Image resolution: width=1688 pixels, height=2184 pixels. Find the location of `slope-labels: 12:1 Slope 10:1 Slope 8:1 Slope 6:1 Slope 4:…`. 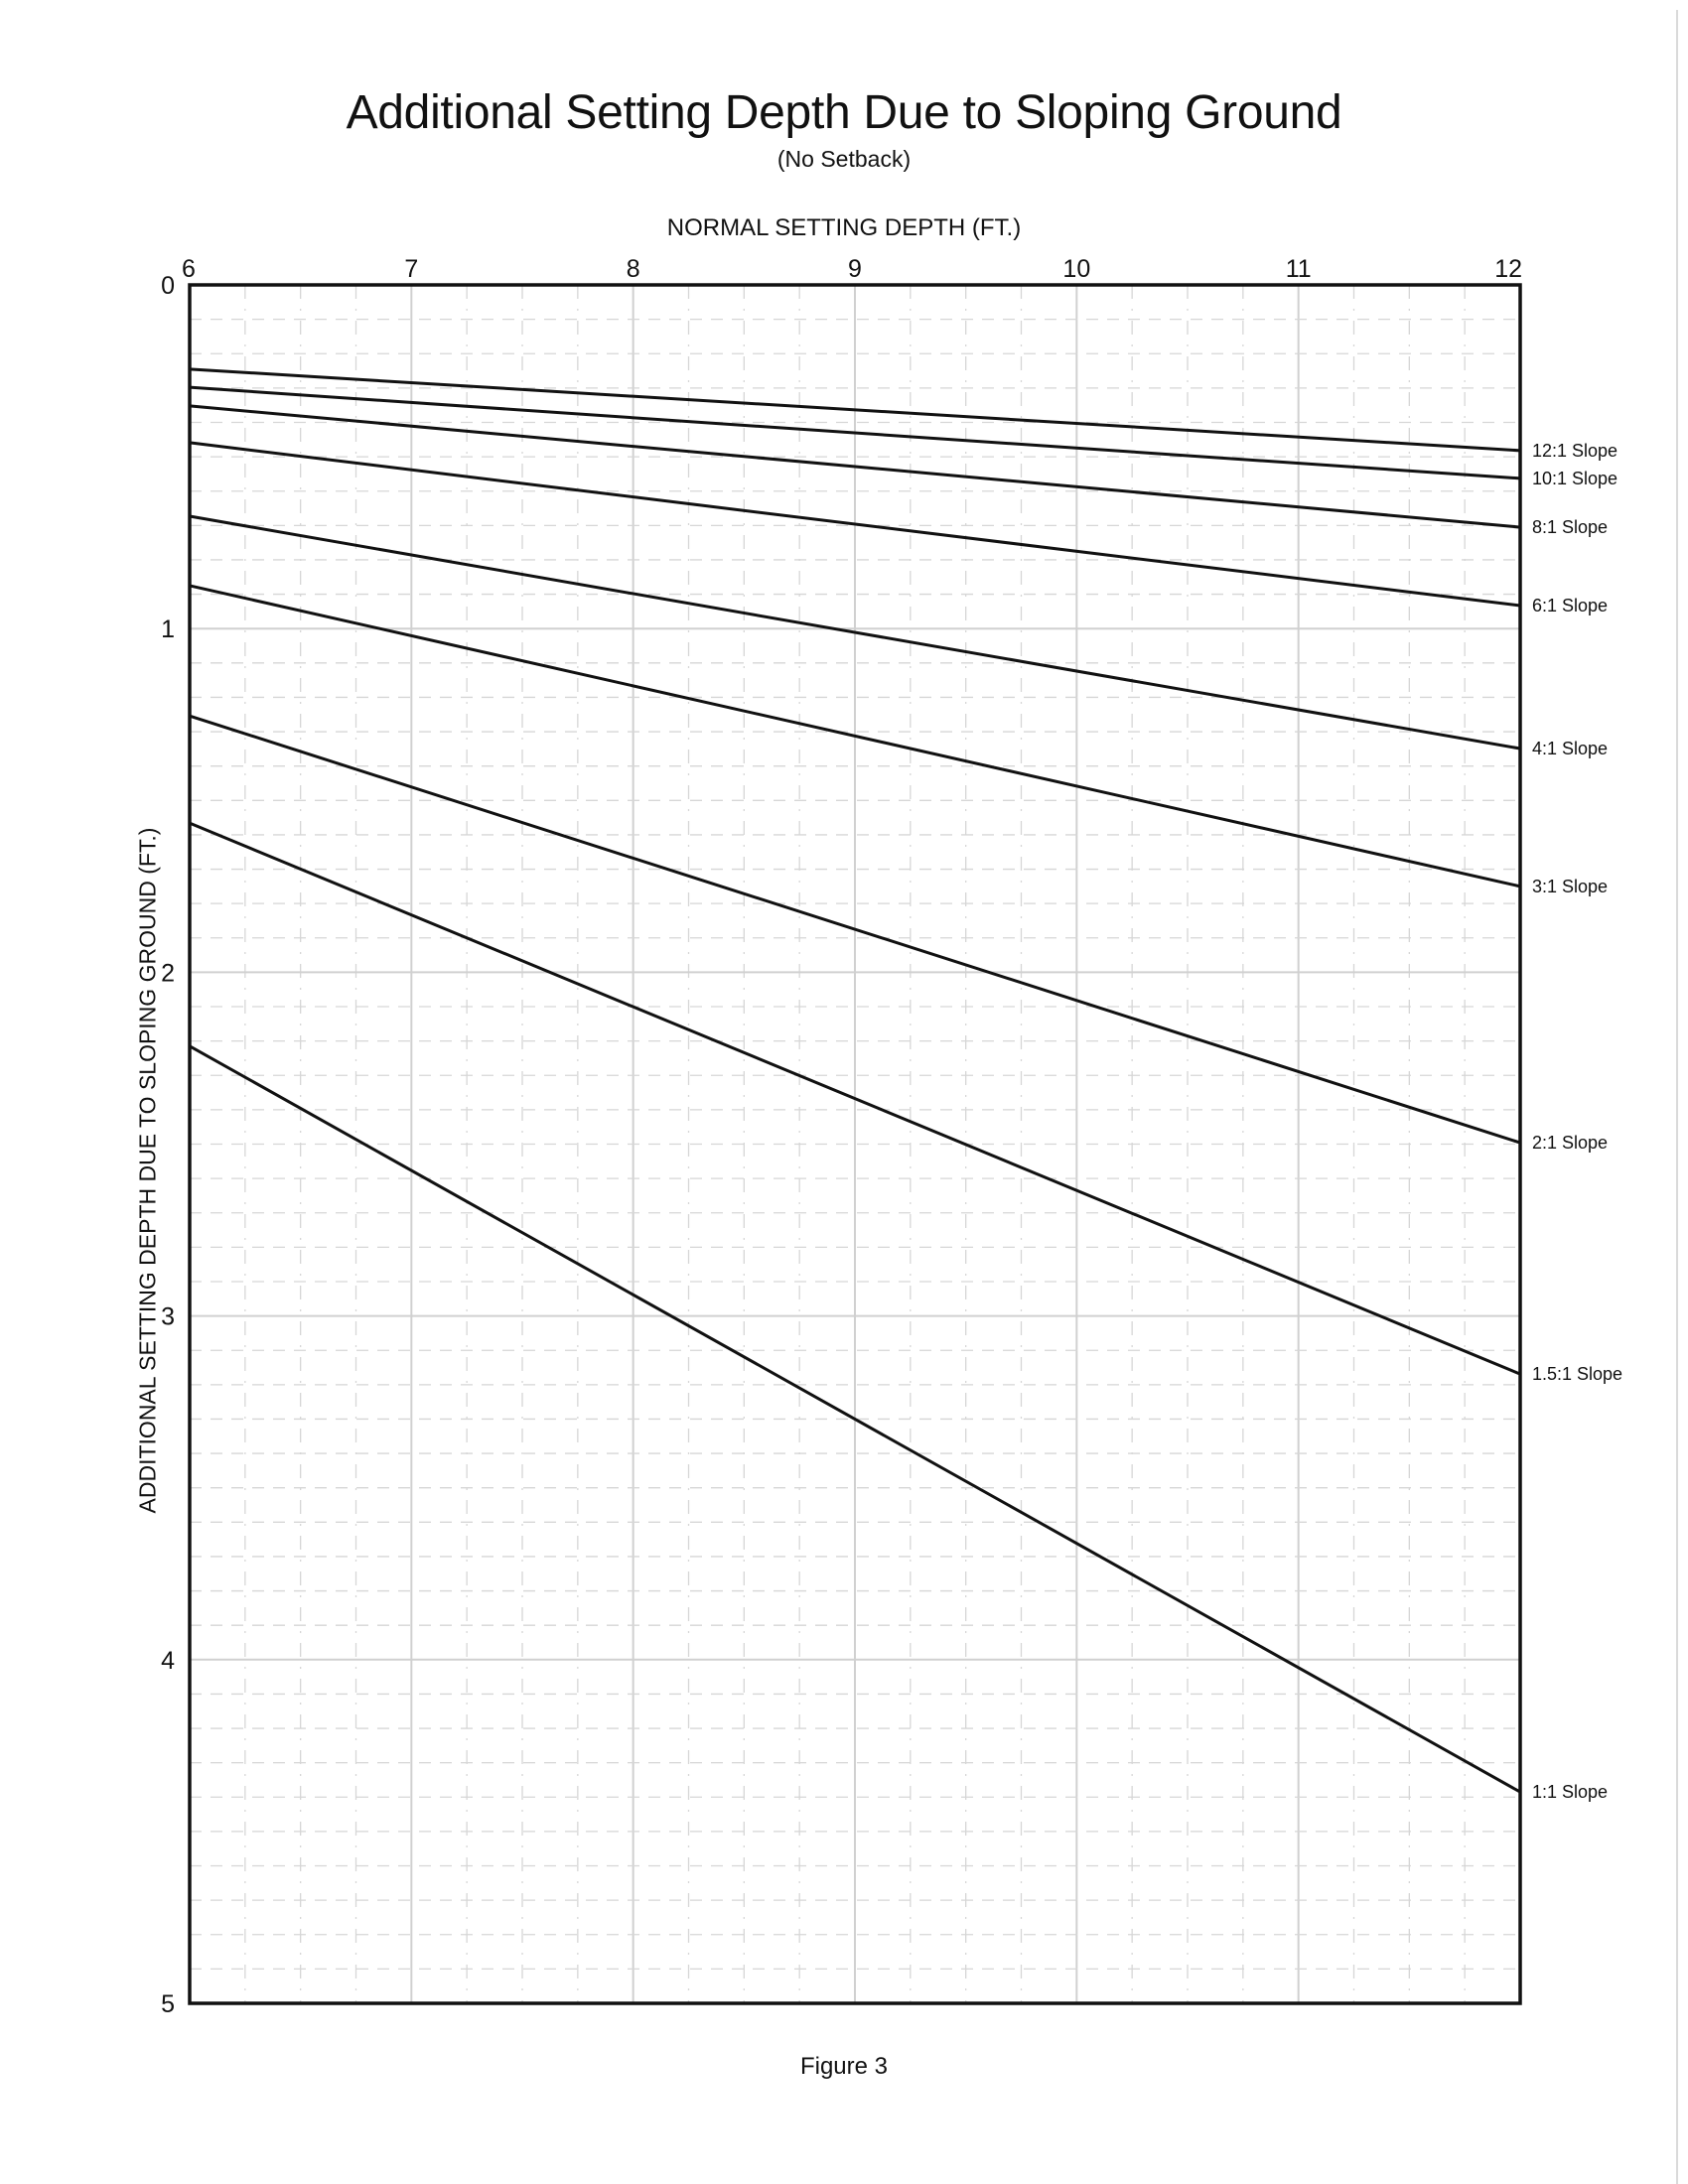

slope-labels: 12:1 Slope 10:1 Slope 8:1 Slope 6:1 Slope 4:… is located at coordinates (1577, 1121).